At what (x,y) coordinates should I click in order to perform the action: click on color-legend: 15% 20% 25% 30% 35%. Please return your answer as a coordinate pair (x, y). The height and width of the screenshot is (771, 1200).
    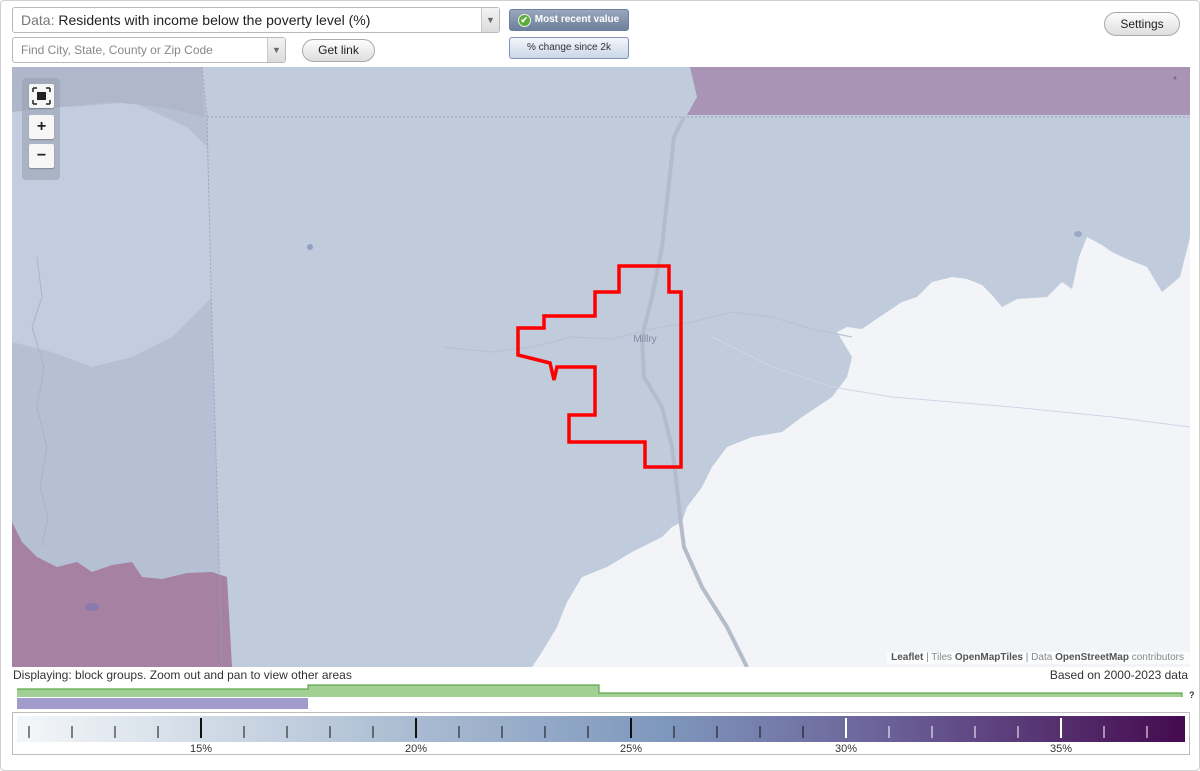
    Looking at the image, I should click on (601, 733).